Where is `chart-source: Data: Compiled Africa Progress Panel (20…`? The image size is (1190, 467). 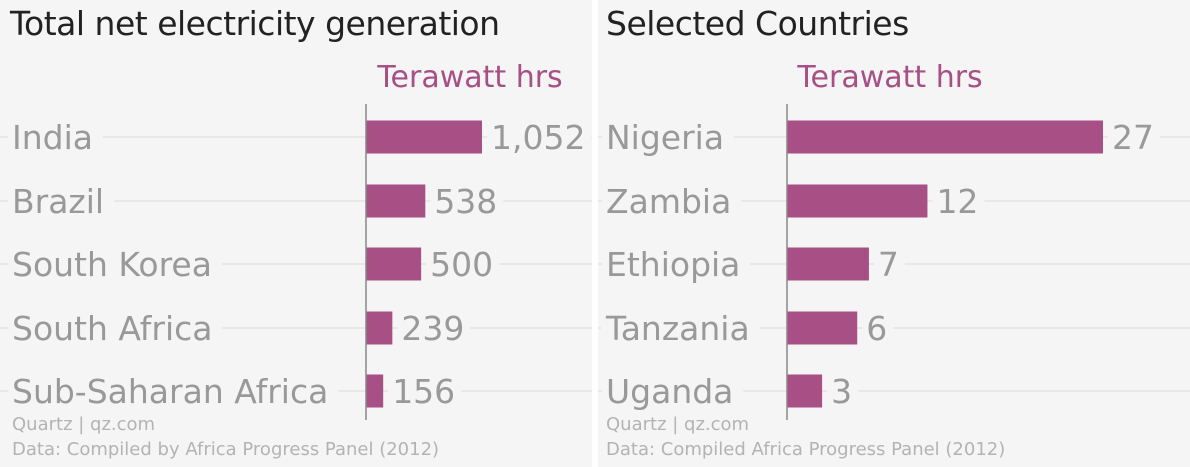
chart-source: Data: Compiled Africa Progress Panel (20… is located at coordinates (806, 449).